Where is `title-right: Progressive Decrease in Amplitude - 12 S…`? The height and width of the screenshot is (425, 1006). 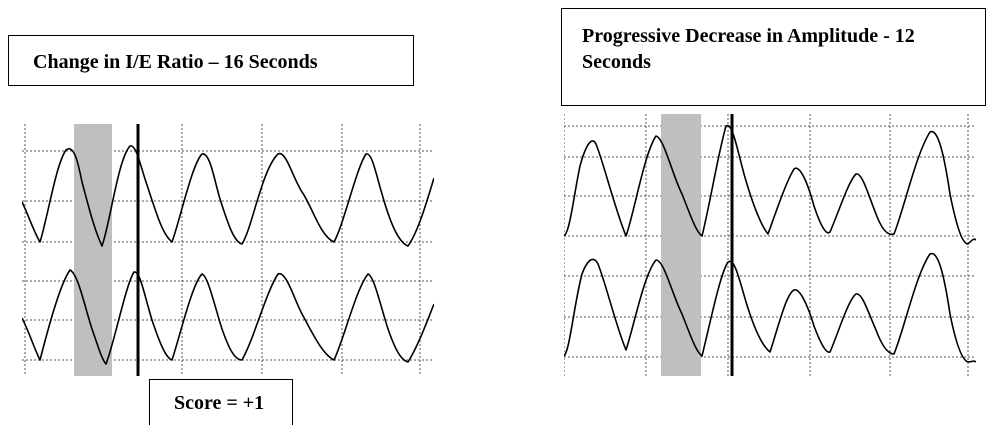 title-right: Progressive Decrease in Amplitude - 12 S… is located at coordinates (773, 57).